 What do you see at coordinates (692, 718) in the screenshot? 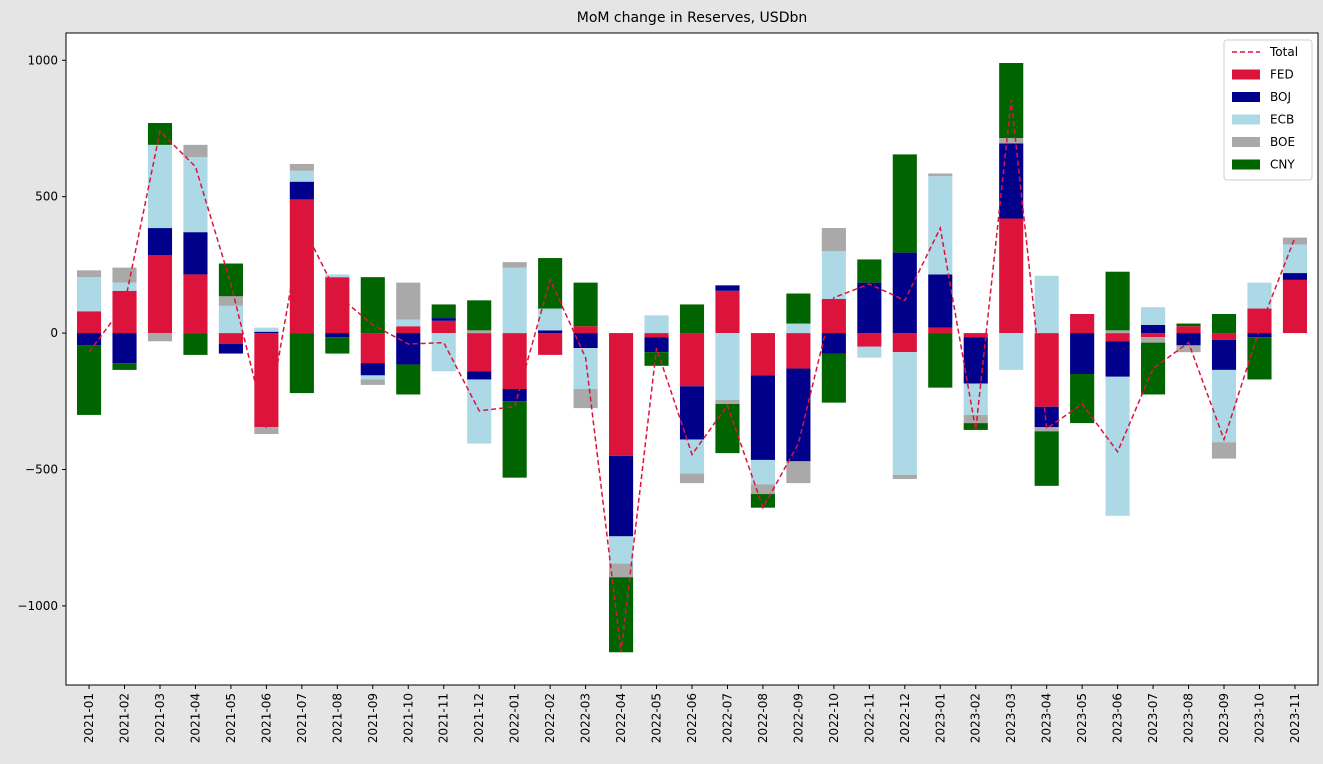
I see `x-tick-label: 2022-06` at bounding box center [692, 718].